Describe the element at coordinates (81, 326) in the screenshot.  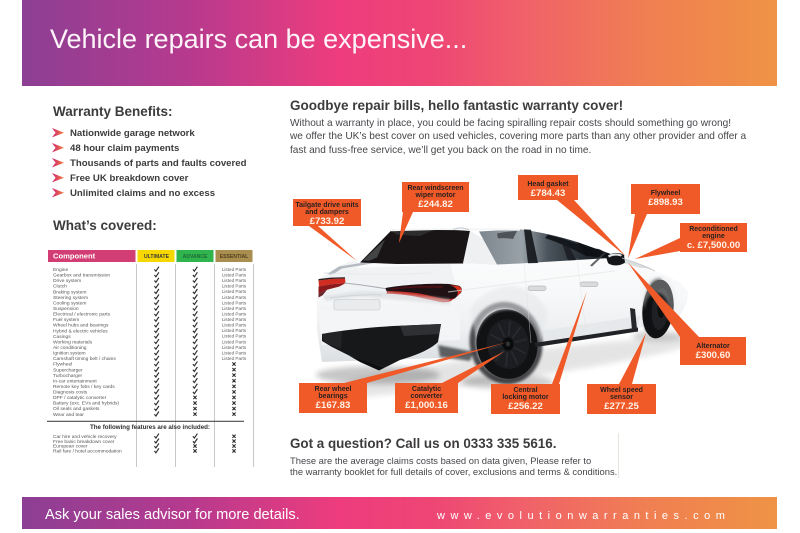
I see `svg-text: Wheel hubs and bearings` at that location.